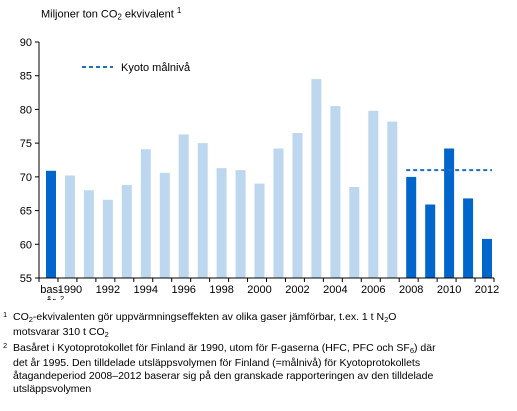 Image resolution: width=517 pixels, height=411 pixels. What do you see at coordinates (26, 77) in the screenshot?
I see `y-tick-label-85: 85` at bounding box center [26, 77].